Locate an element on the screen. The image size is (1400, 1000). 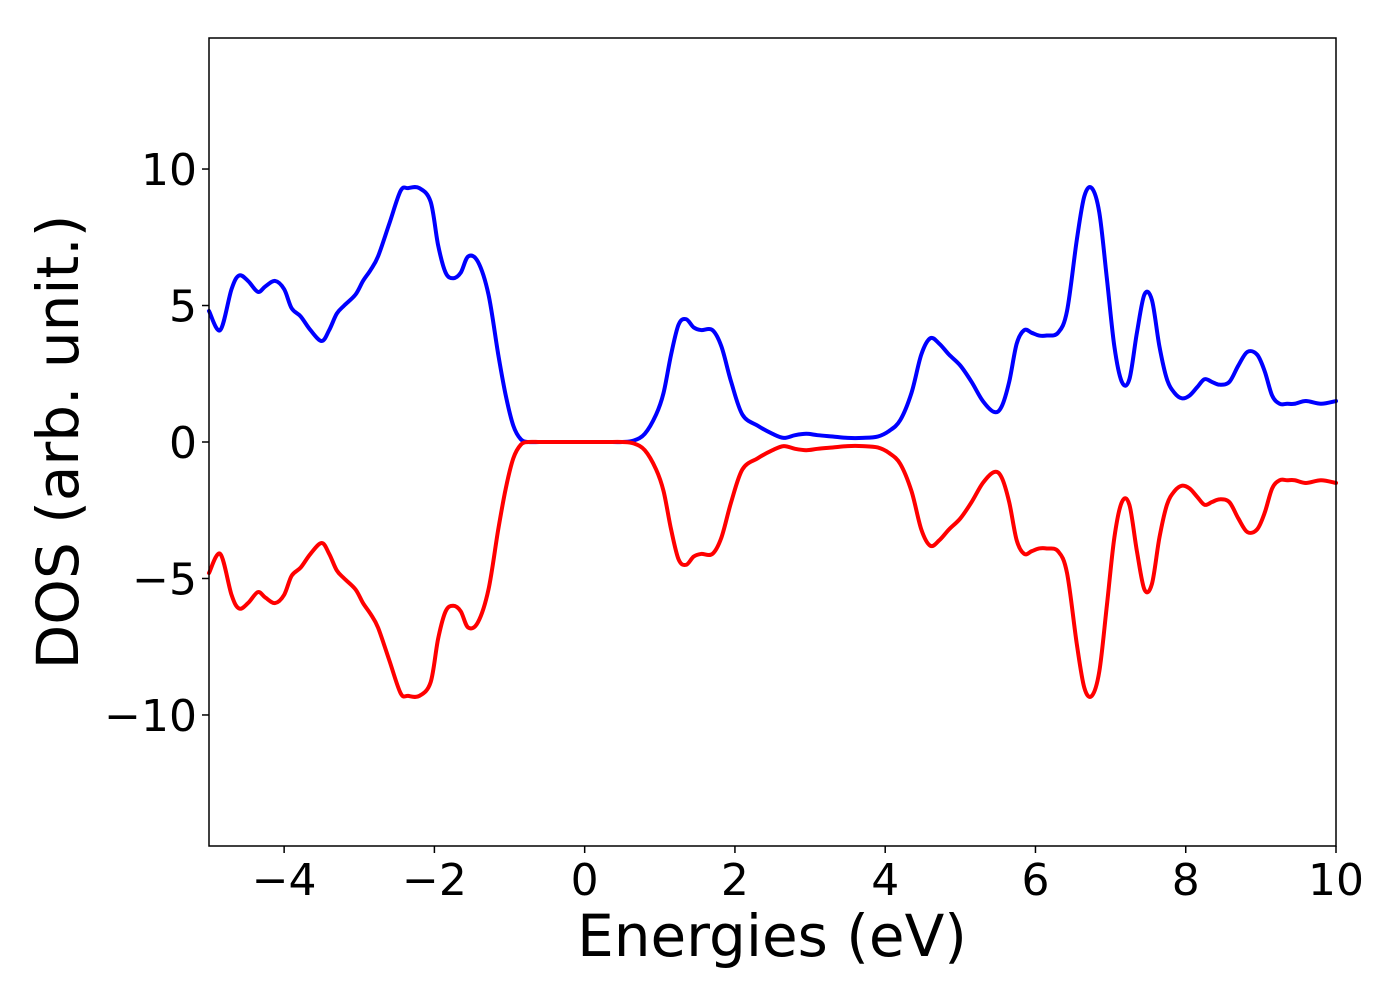
x-axis-label: Energies (eV) is located at coordinates (772, 936).